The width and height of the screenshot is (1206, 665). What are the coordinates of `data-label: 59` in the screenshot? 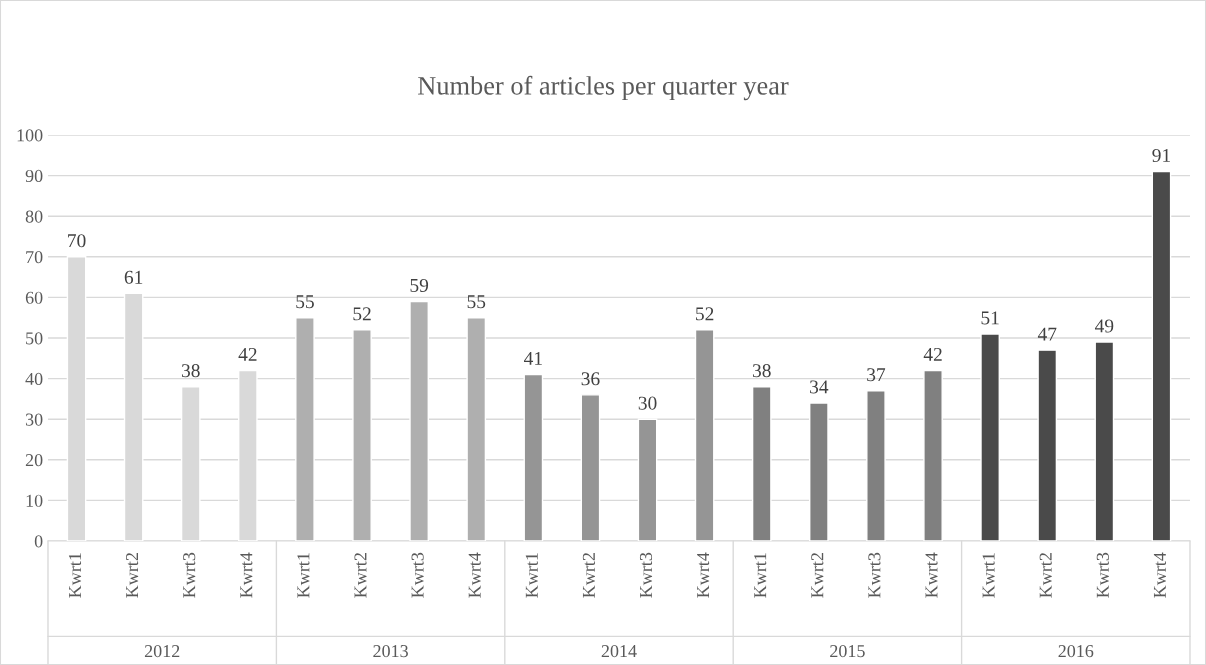 It's located at (419, 285).